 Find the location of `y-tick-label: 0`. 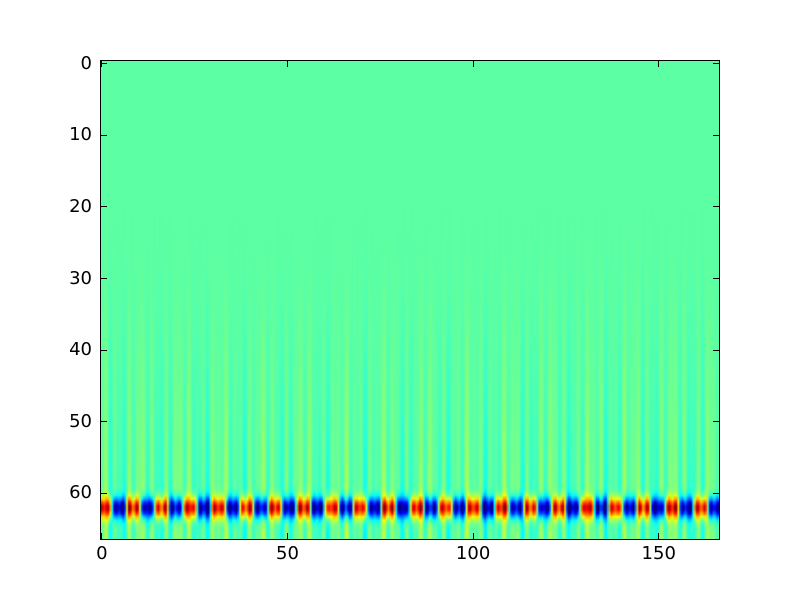

y-tick-label: 0 is located at coordinates (86, 63).